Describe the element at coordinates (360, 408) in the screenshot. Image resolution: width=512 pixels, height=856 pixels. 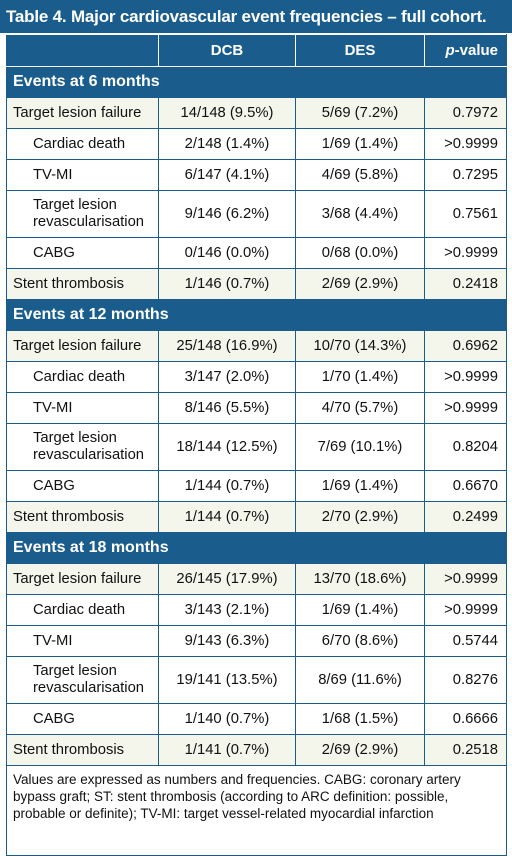
I see `des-value: 4/70 (5.7%)` at that location.